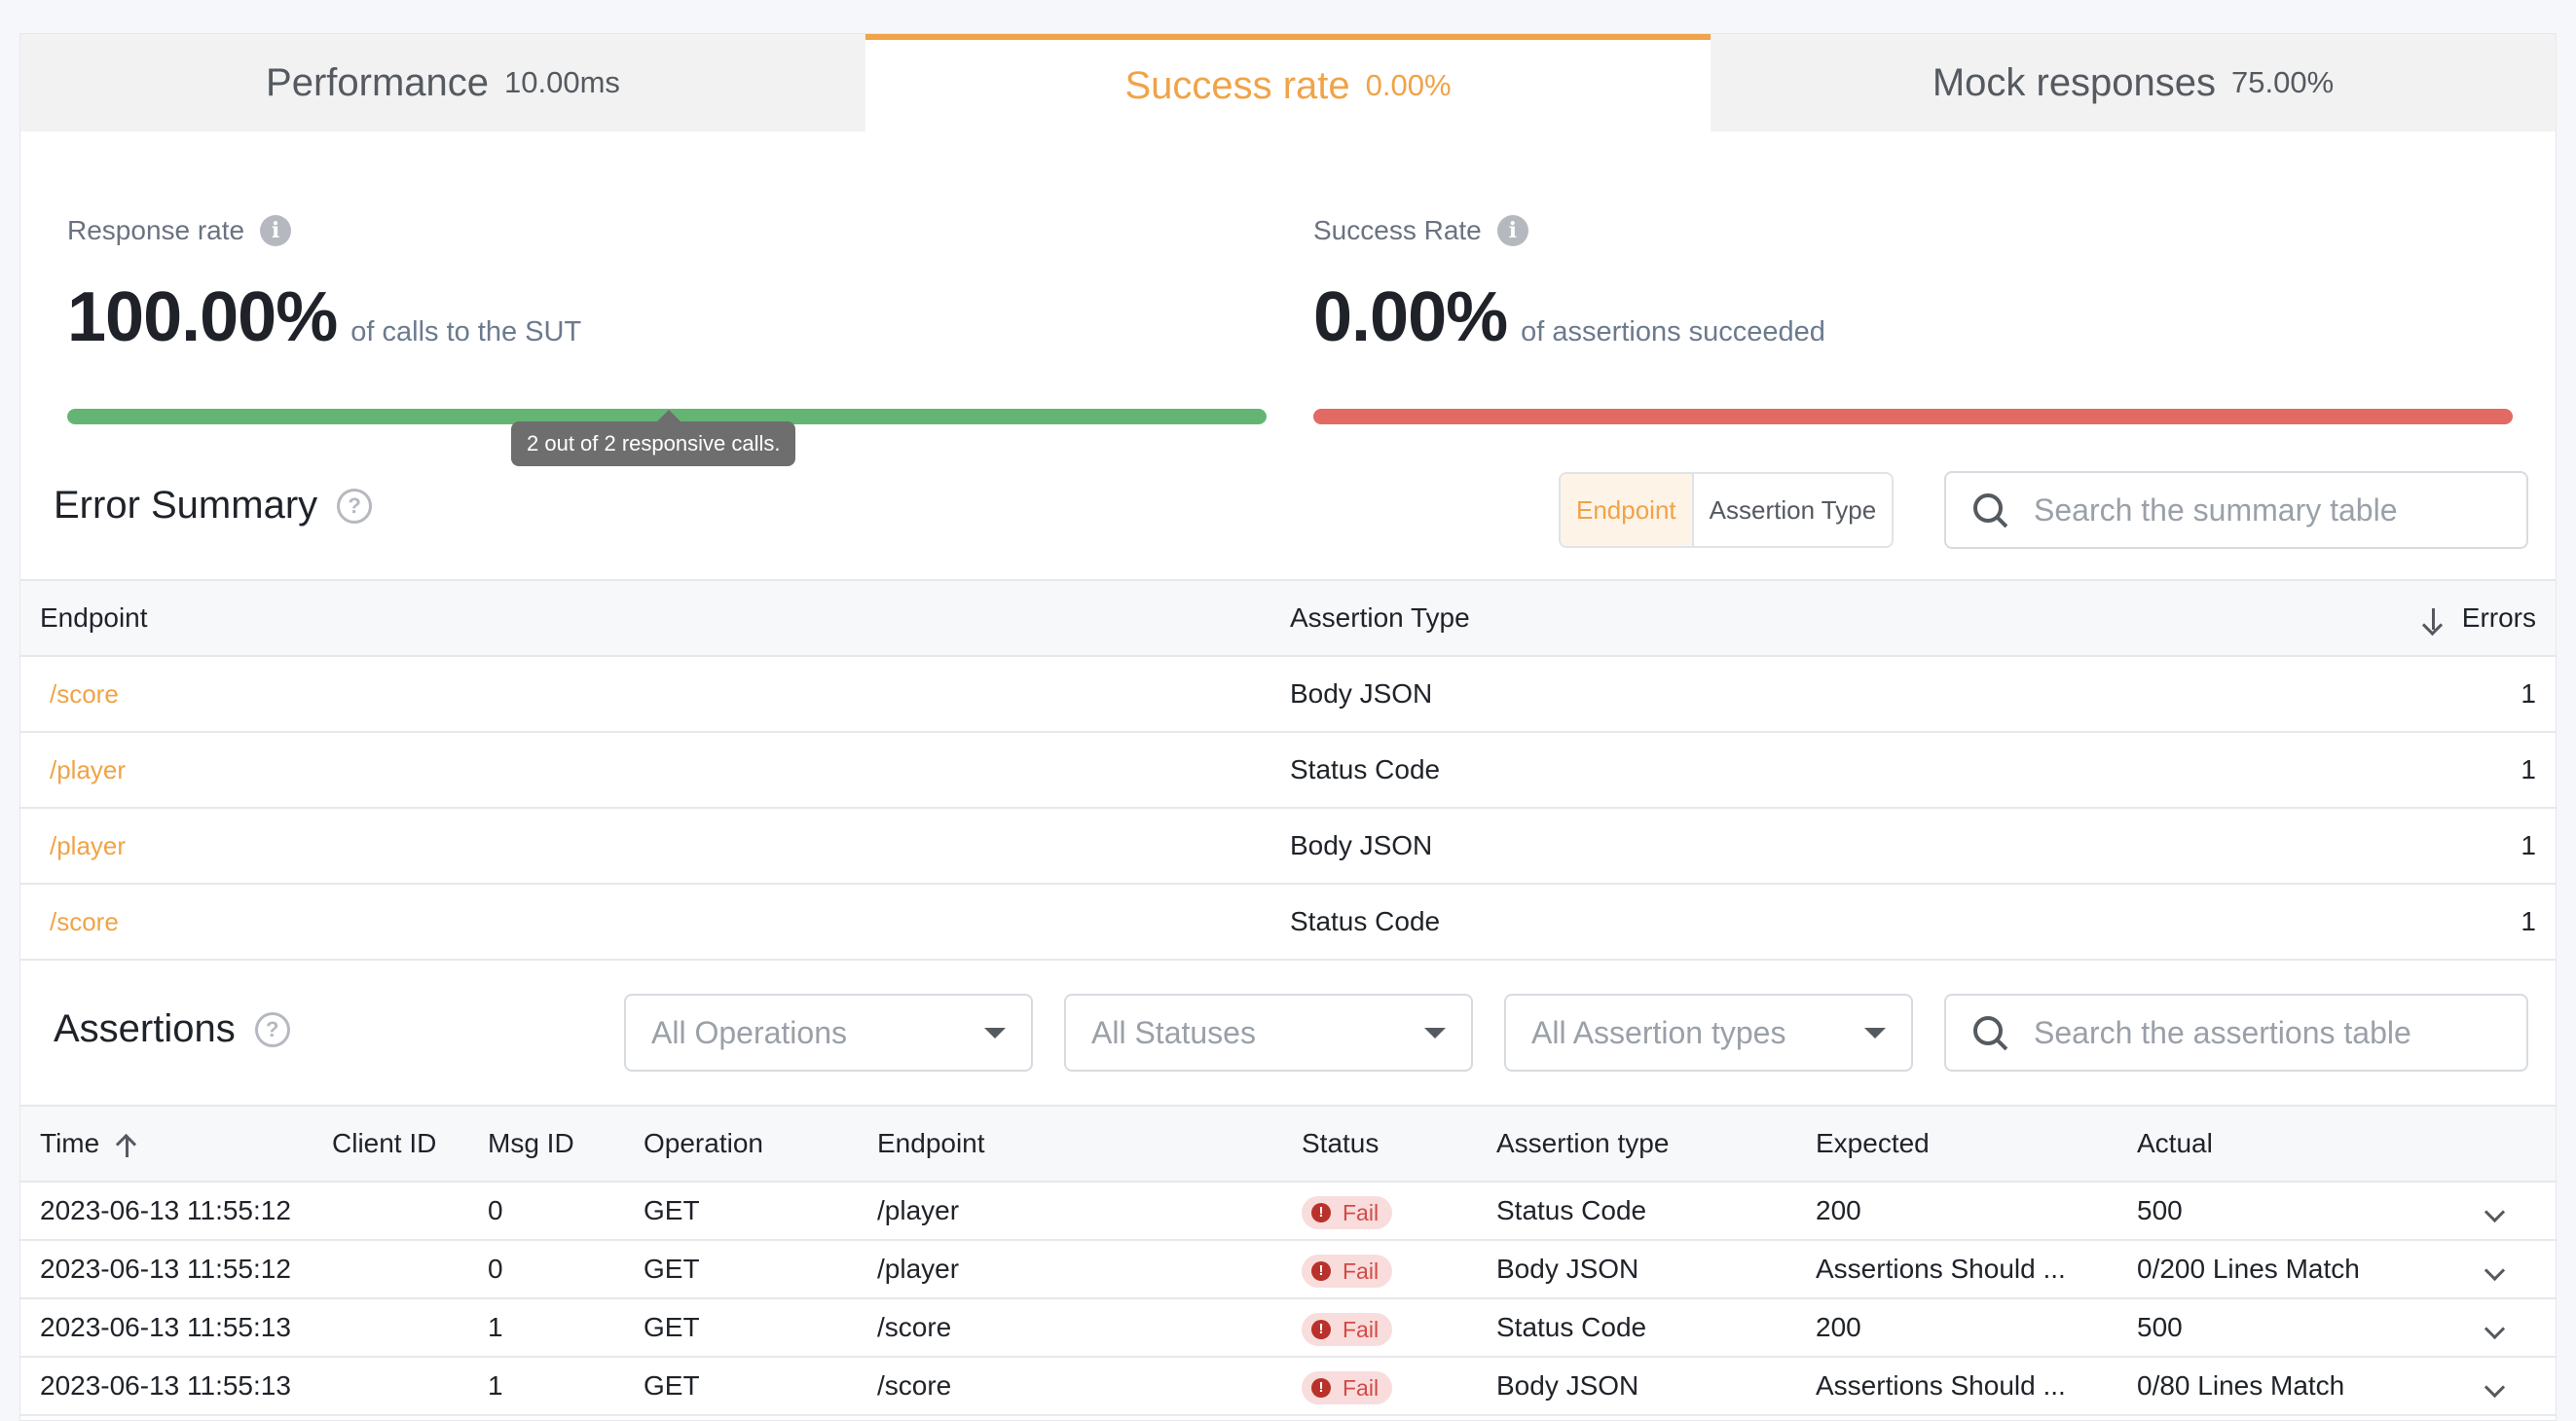 The width and height of the screenshot is (2576, 1421). Describe the element at coordinates (2285, 618) in the screenshot. I see `column-header-errors: Errors` at that location.